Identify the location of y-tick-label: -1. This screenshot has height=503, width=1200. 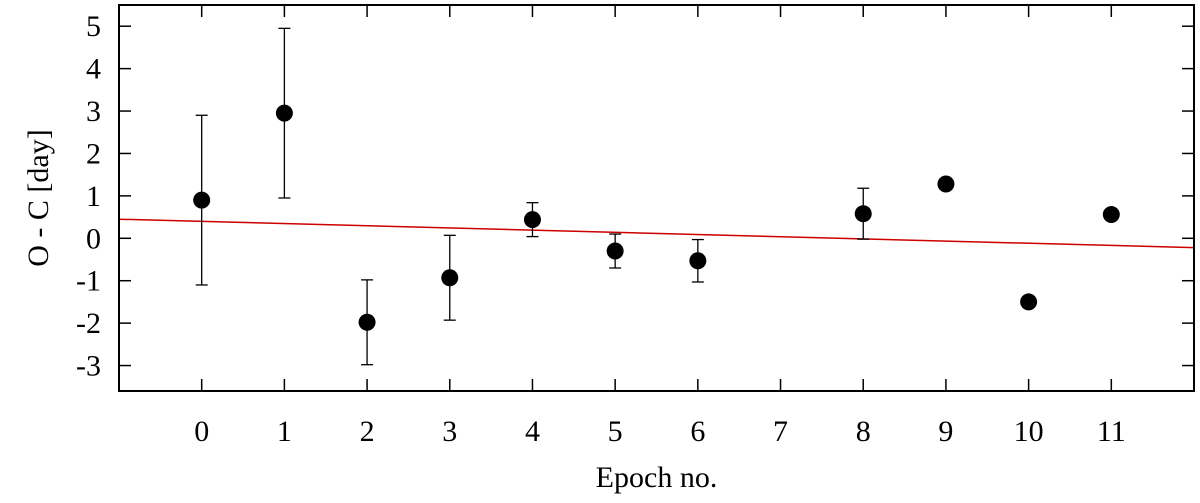
(88, 281).